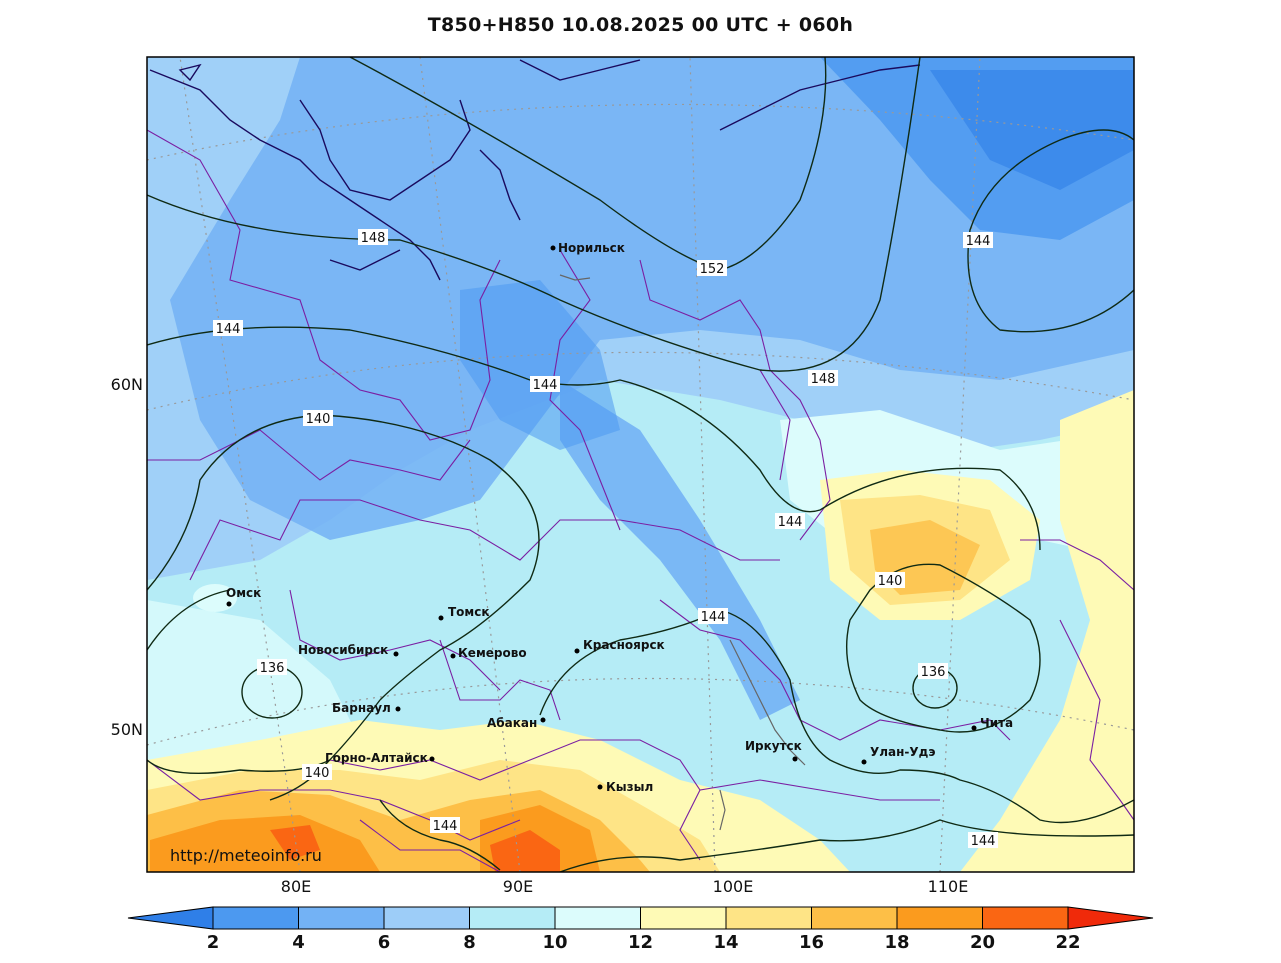 The width and height of the screenshot is (1281, 963). Describe the element at coordinates (343, 650) in the screenshot. I see `city-label: Новосибирск` at that location.